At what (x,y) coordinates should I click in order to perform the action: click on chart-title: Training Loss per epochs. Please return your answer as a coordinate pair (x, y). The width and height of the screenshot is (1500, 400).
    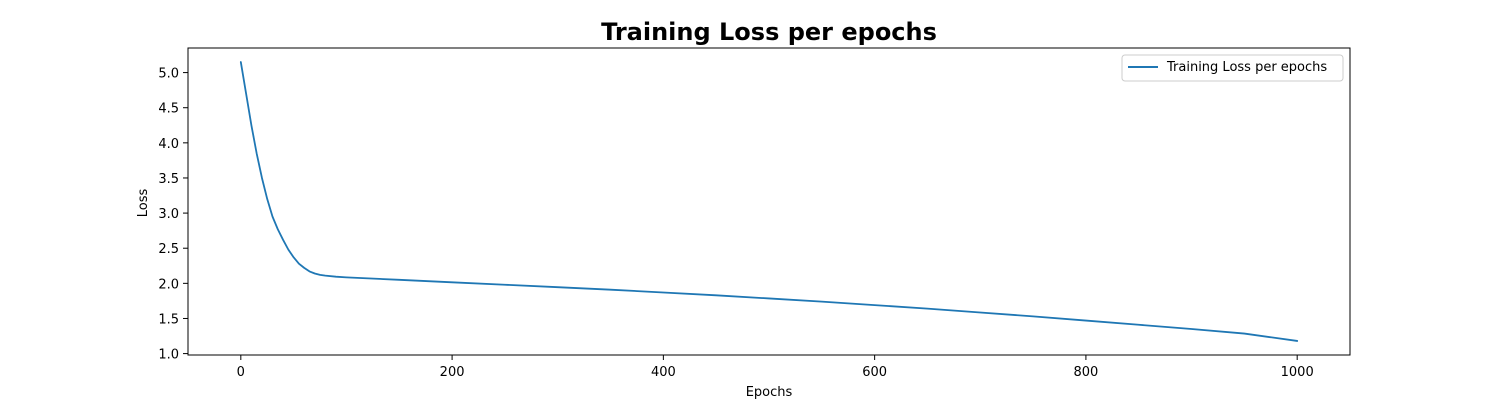
    Looking at the image, I should click on (769, 32).